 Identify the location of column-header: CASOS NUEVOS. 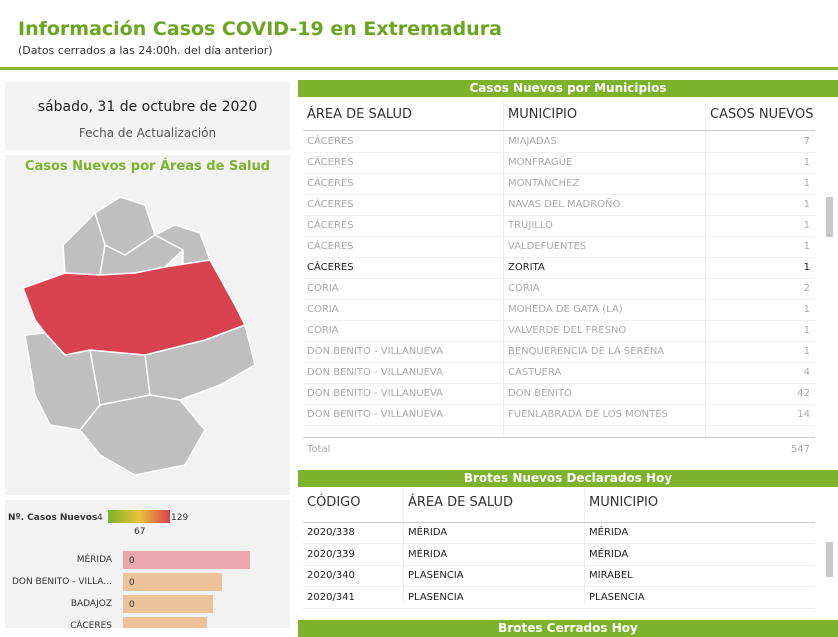
(762, 114).